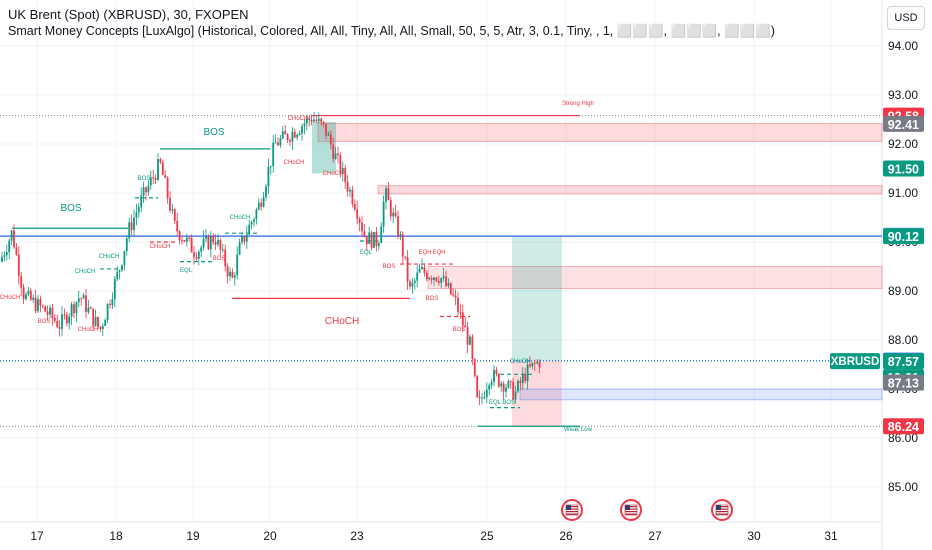 This screenshot has height=550, width=932. I want to click on long-position-stop, so click(537, 393).